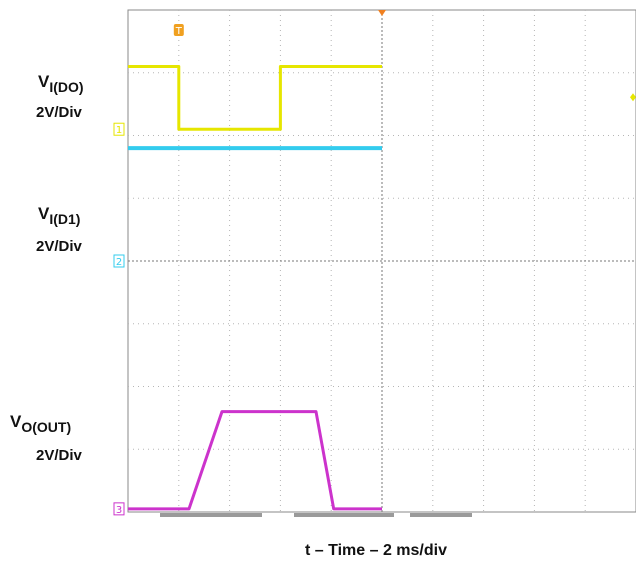 The image size is (636, 567). What do you see at coordinates (59, 246) in the screenshot?
I see `series-scale-ch2: 2V/Div` at bounding box center [59, 246].